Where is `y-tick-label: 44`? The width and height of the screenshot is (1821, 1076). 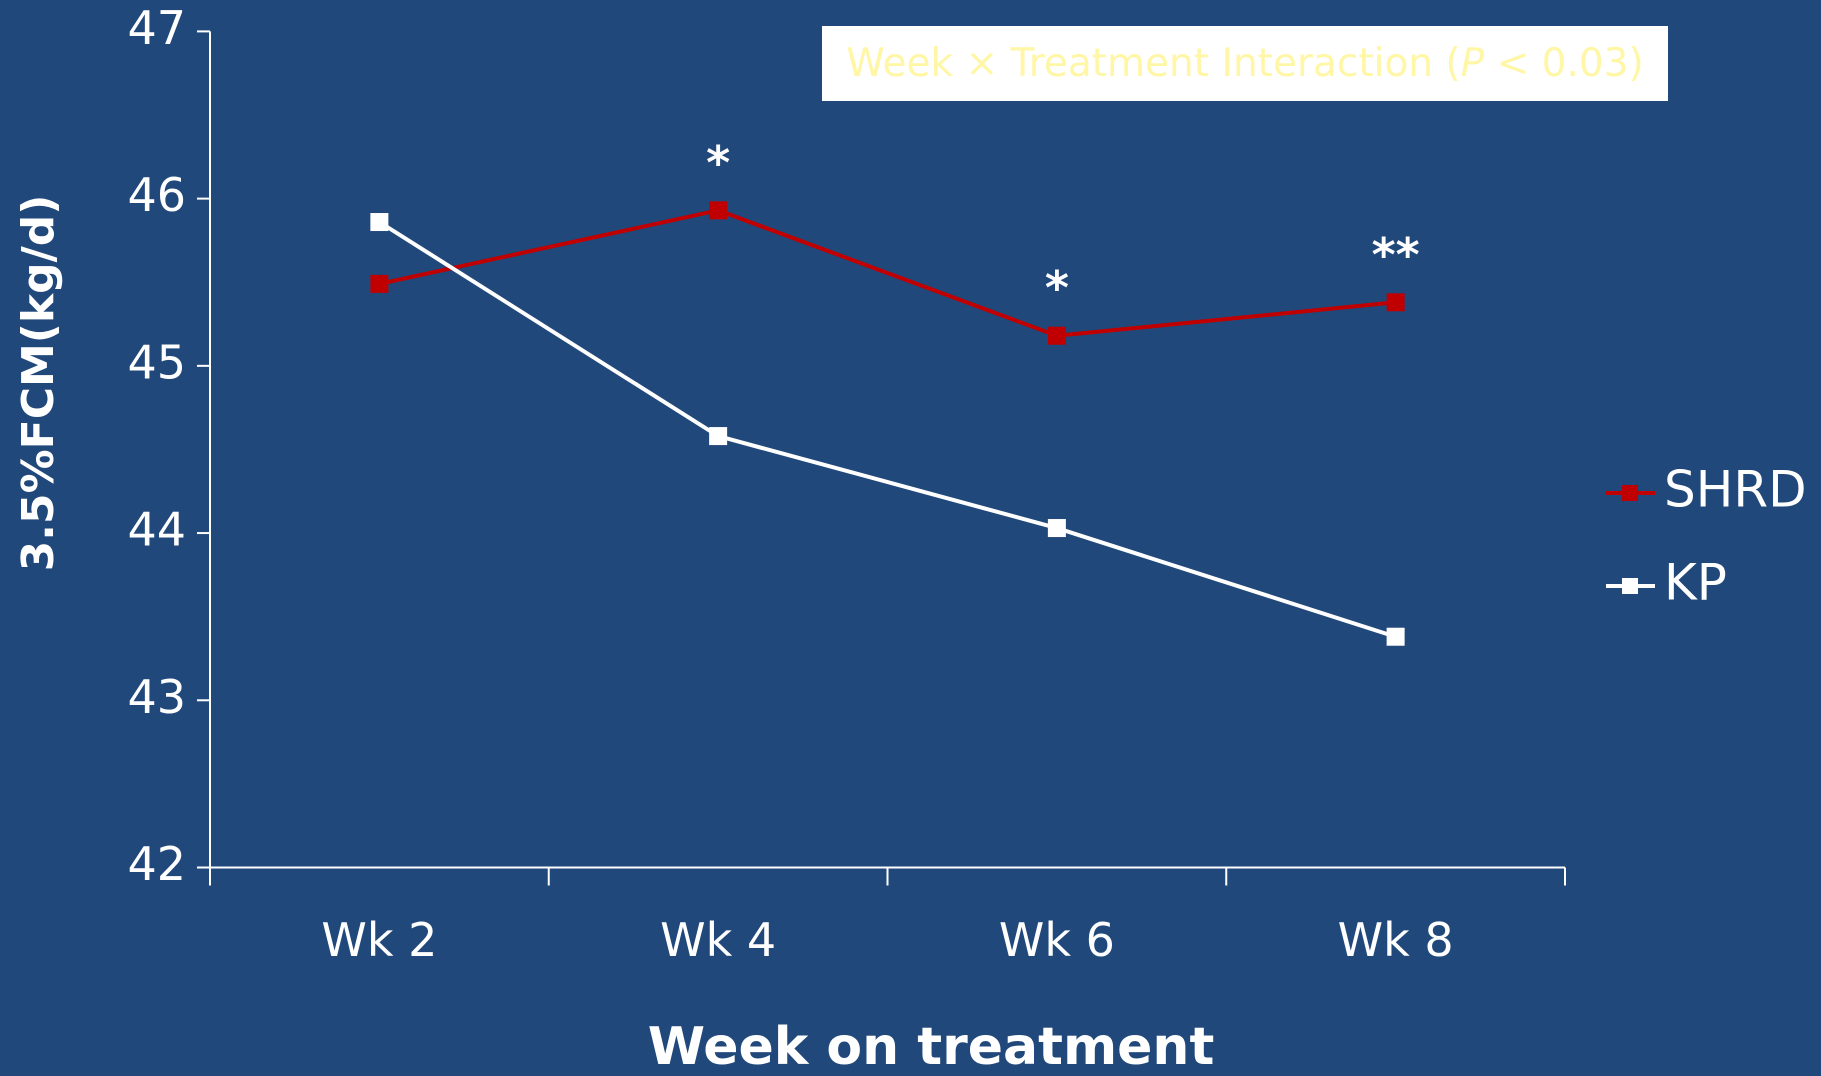 y-tick-label: 44 is located at coordinates (156, 530).